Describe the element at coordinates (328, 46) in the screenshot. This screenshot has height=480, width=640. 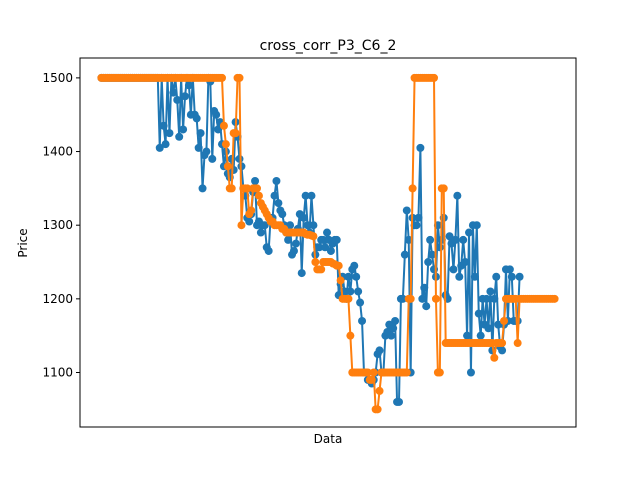
I see `chart-title: cross_corr_P3_C6_2` at that location.